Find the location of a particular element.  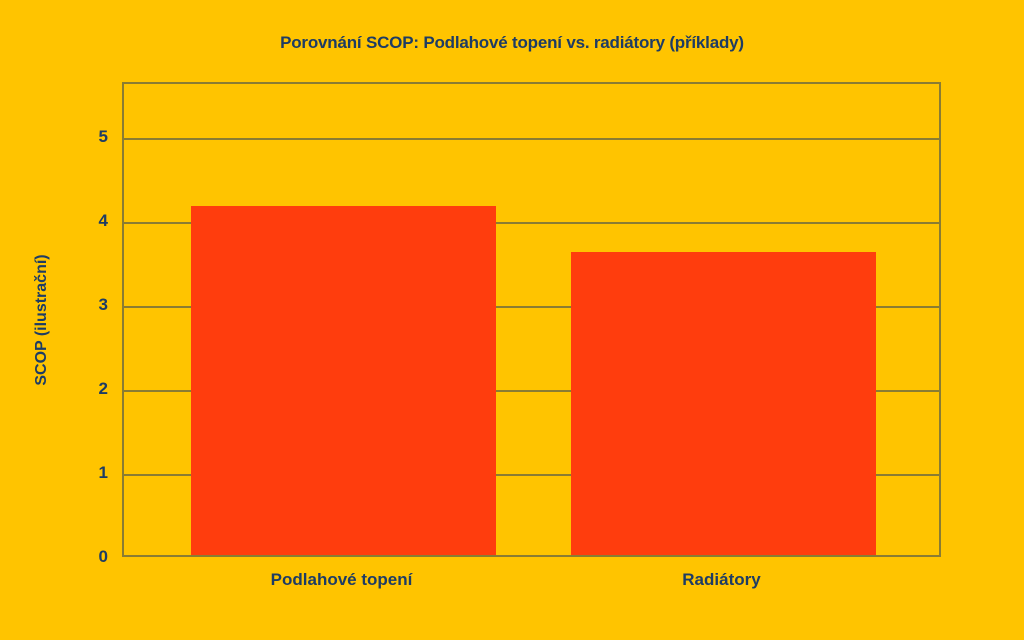

y-tick-label: 2 is located at coordinates (103, 388).